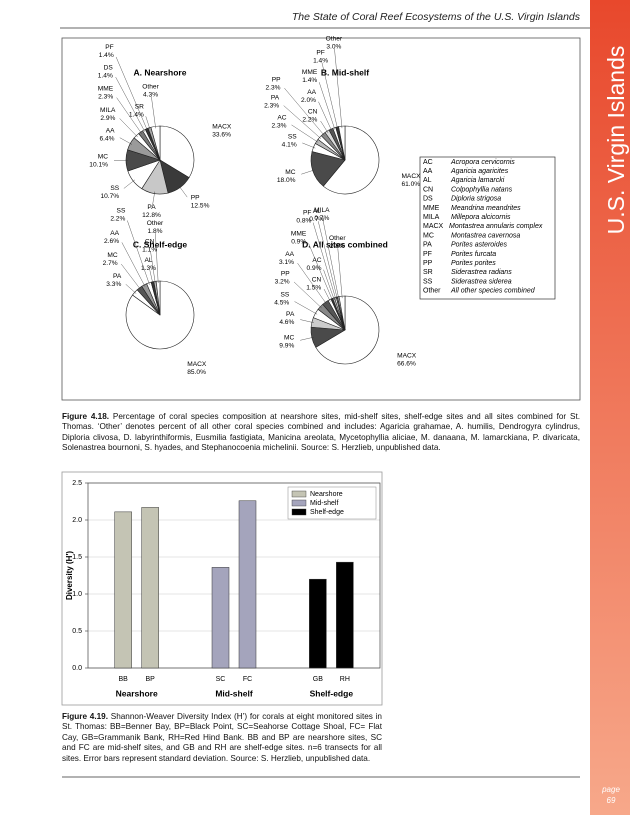 The width and height of the screenshot is (630, 815). What do you see at coordinates (117, 219) in the screenshot?
I see `slice-value-label: 2.2%` at bounding box center [117, 219].